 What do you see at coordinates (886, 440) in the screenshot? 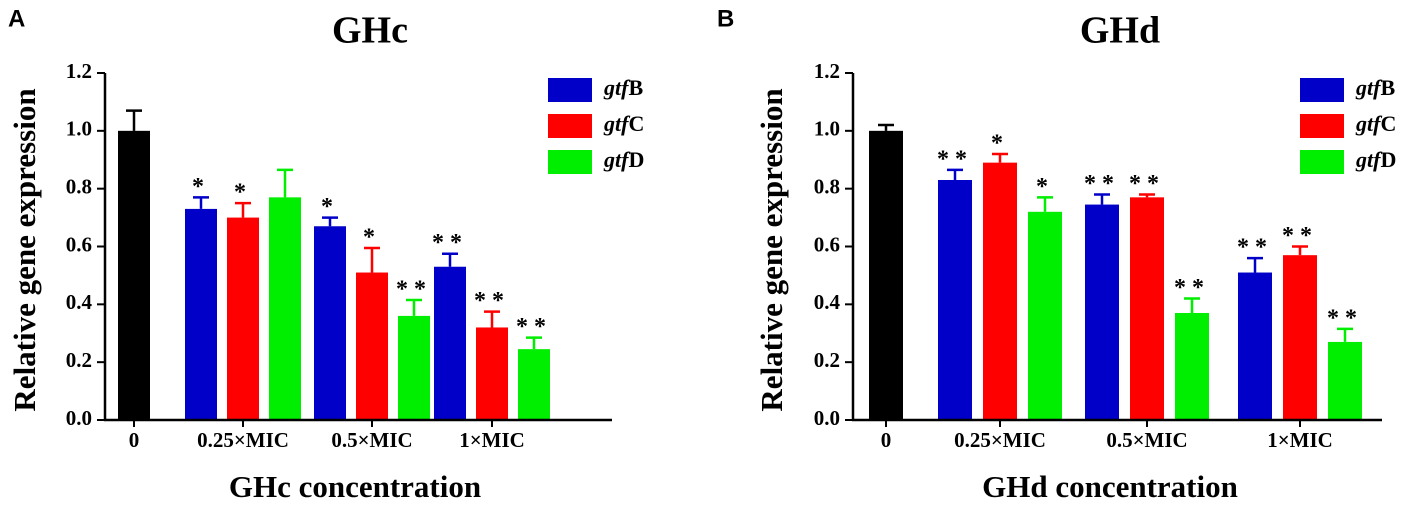
I see `x-tick-label: 0` at bounding box center [886, 440].